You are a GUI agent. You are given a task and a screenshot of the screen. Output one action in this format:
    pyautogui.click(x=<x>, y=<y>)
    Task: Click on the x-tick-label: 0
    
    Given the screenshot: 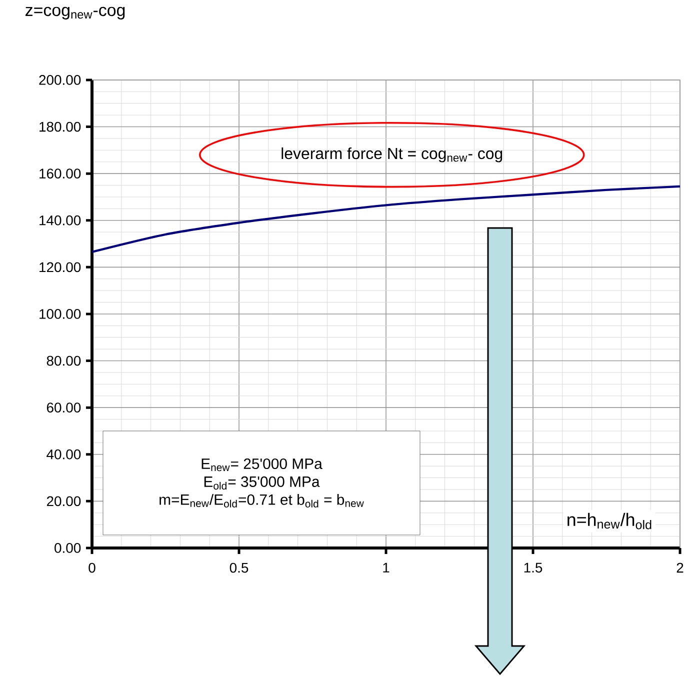 What is the action you would take?
    pyautogui.click(x=92, y=567)
    